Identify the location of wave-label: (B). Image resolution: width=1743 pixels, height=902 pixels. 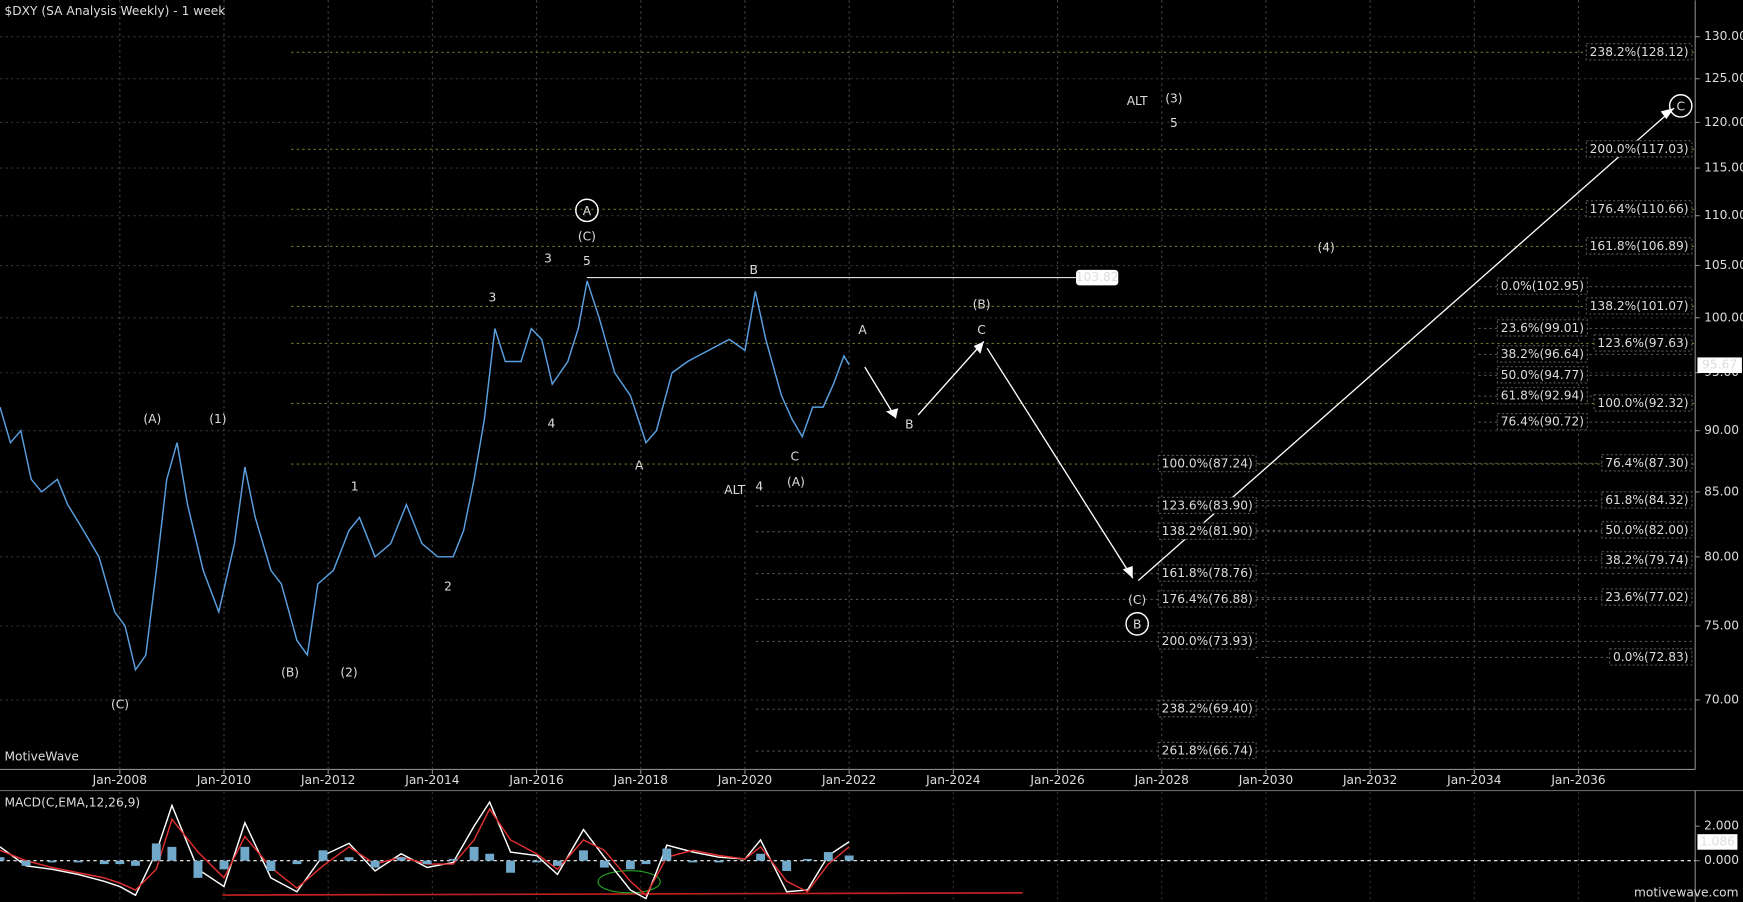
(290, 672).